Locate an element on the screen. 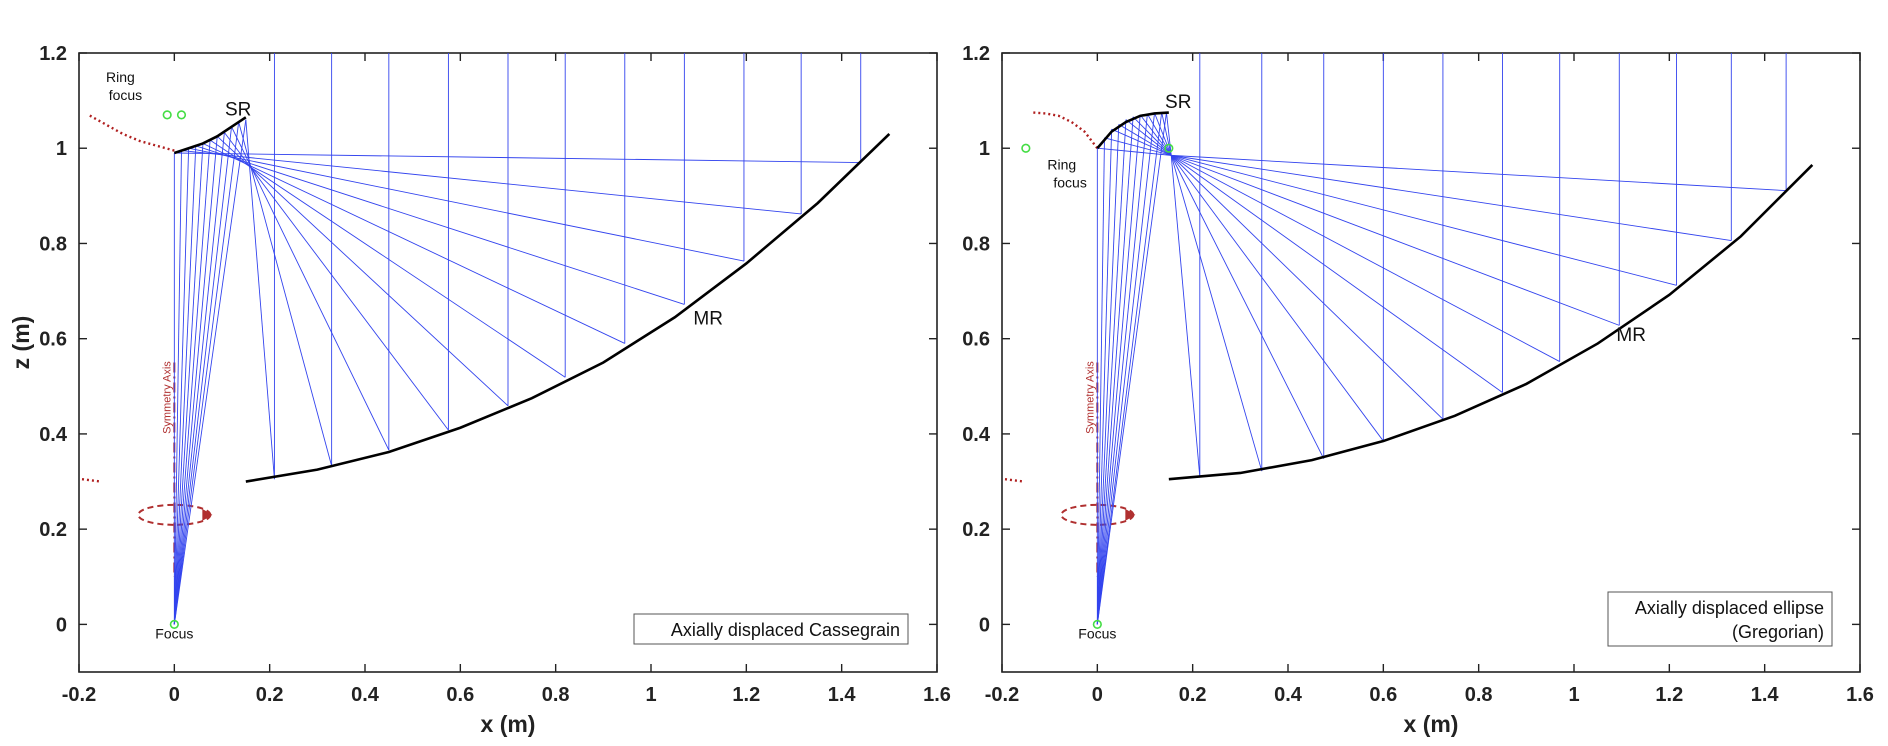  y-axis-label: z (m) is located at coordinates (21, 343).